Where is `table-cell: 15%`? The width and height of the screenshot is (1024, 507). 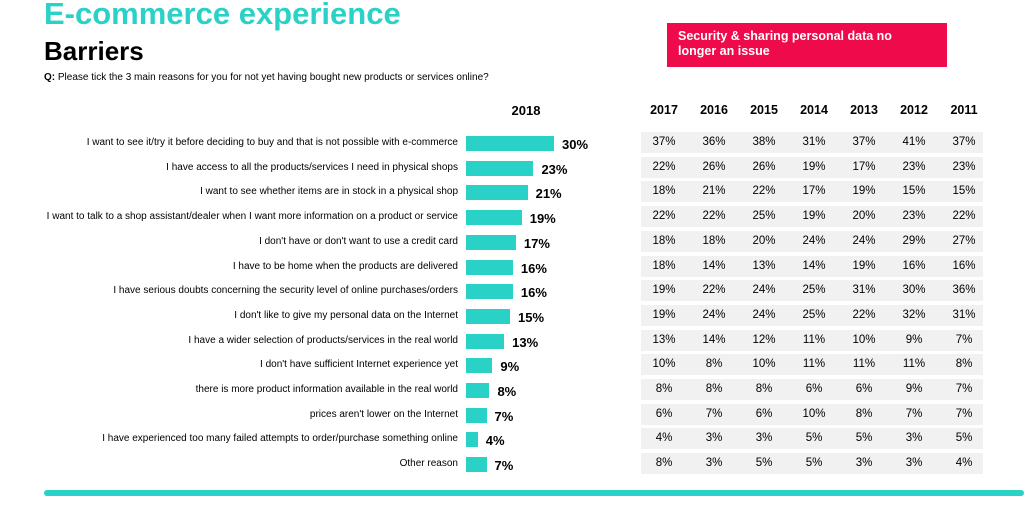 table-cell: 15% is located at coordinates (914, 191).